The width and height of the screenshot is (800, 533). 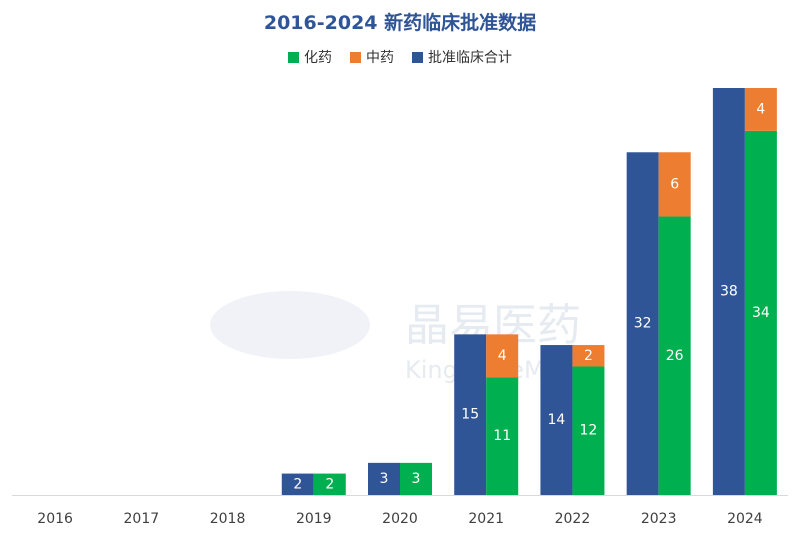 I want to click on data-label-total-2021: 15, so click(x=470, y=415).